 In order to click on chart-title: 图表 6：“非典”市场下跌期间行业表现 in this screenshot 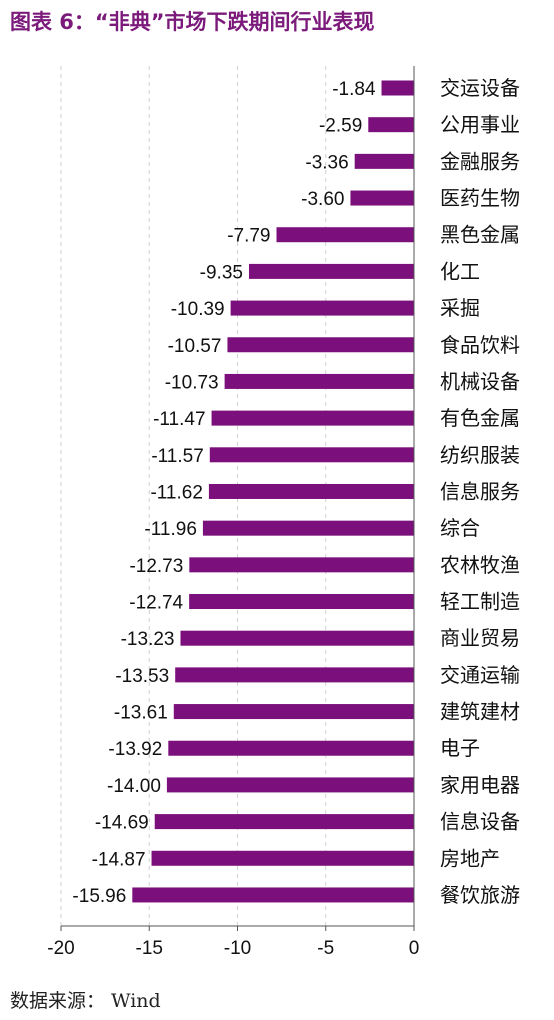, I will do `click(192, 22)`.